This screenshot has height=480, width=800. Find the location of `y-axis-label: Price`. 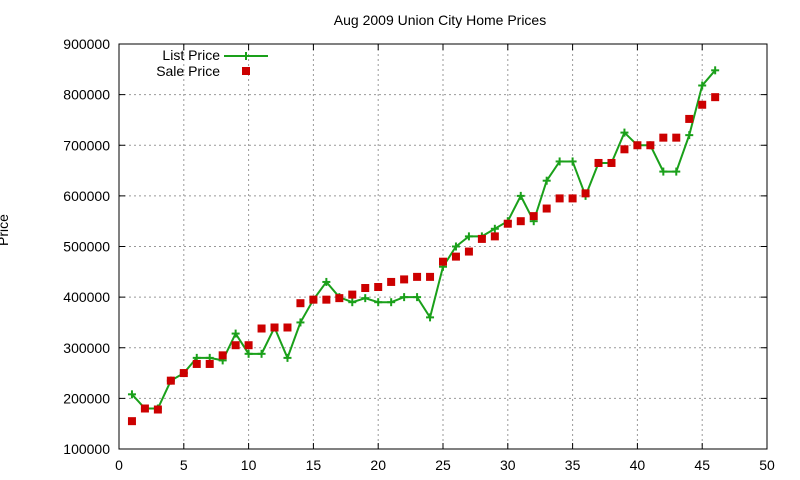

y-axis-label: Price is located at coordinates (5, 230).